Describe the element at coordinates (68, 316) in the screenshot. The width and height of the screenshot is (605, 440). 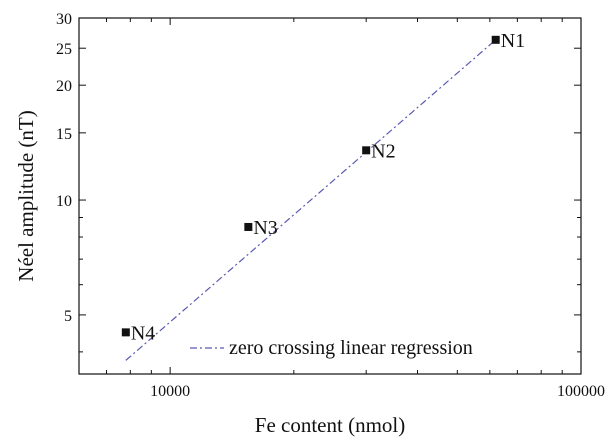
I see `y-tick-label: 5` at that location.